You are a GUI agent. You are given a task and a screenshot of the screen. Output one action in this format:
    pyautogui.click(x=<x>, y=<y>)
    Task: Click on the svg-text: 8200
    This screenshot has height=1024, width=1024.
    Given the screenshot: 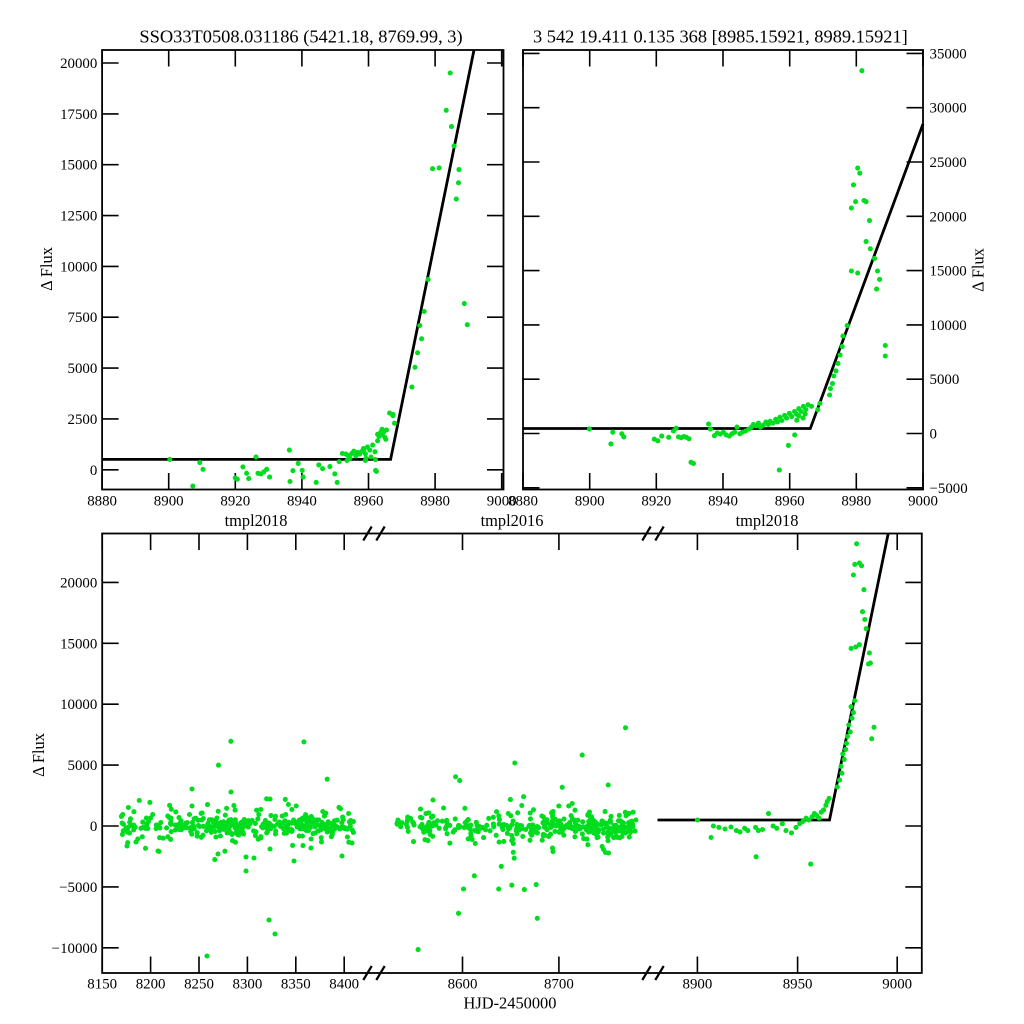 What is the action you would take?
    pyautogui.click(x=151, y=985)
    